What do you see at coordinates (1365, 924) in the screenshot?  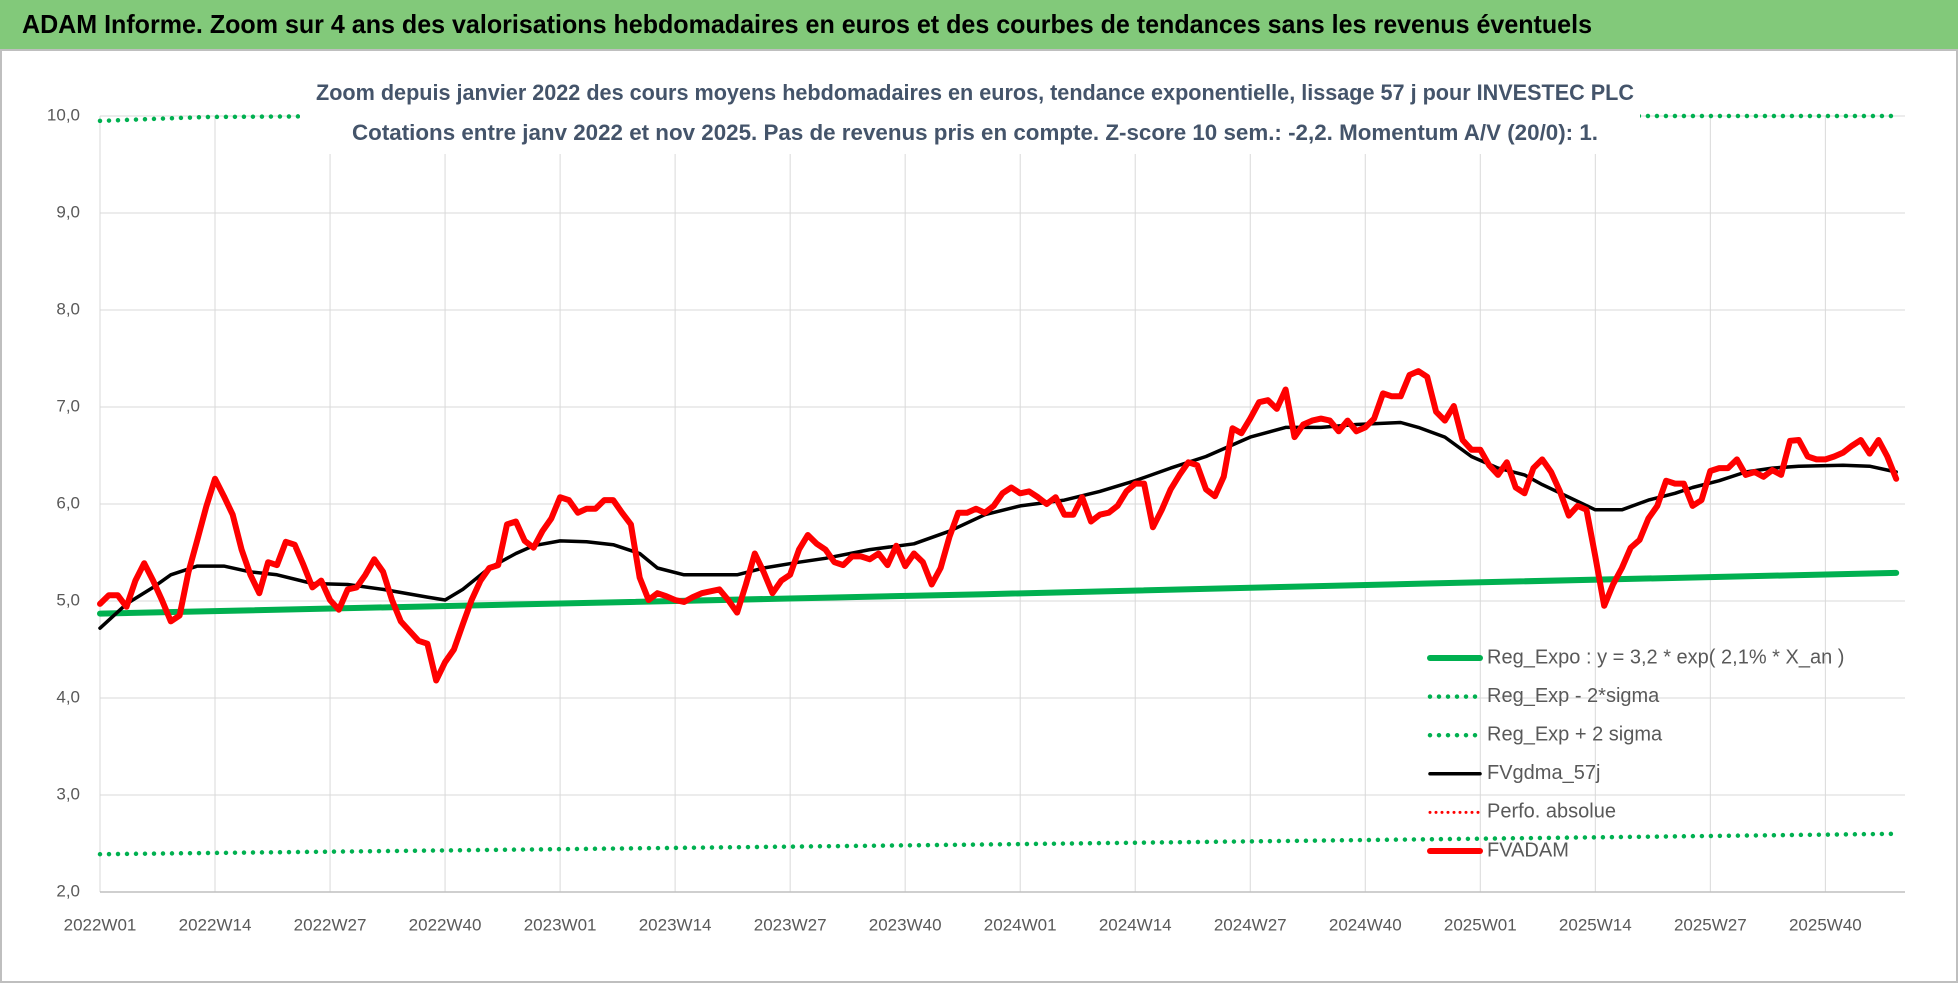 I see `x-tick-label: 2024W40` at bounding box center [1365, 924].